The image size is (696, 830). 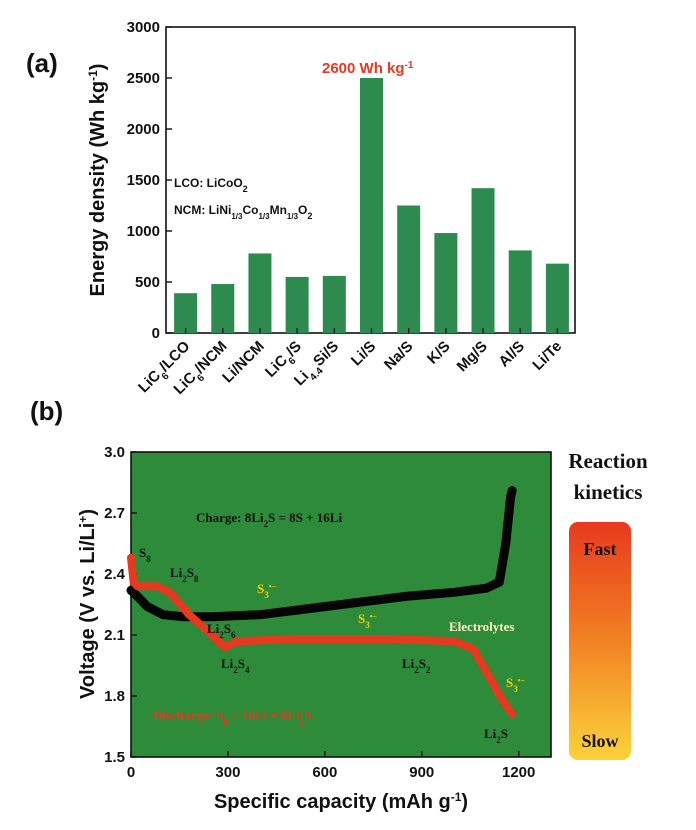 What do you see at coordinates (321, 554) in the screenshot?
I see `charge-curve` at bounding box center [321, 554].